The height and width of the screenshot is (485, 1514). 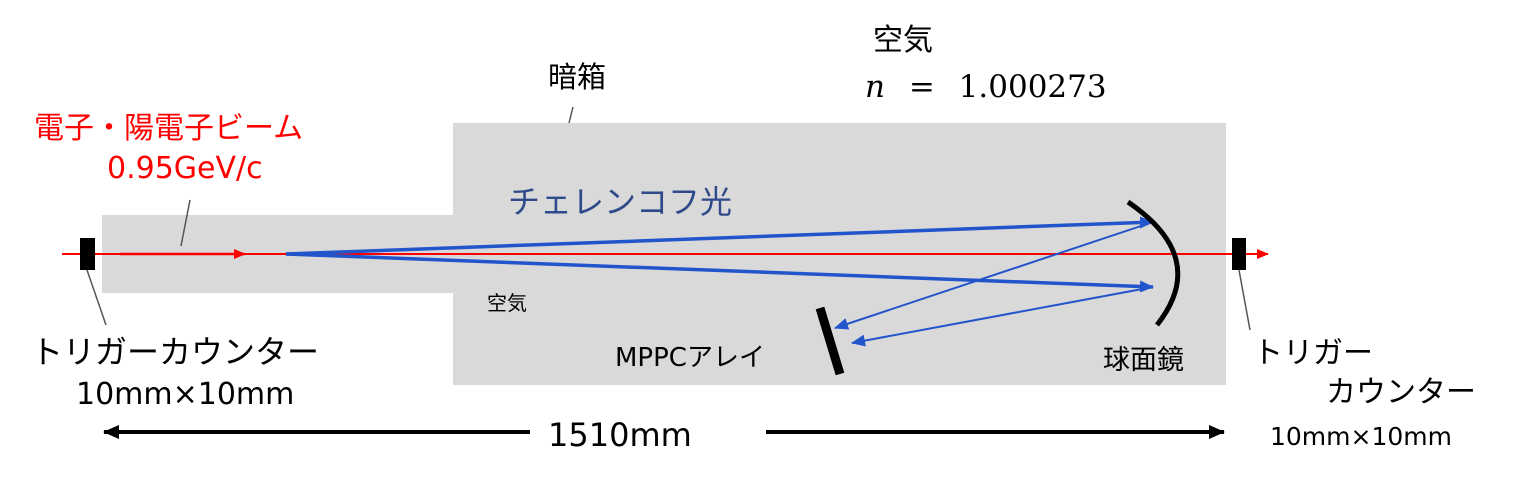 What do you see at coordinates (875, 87) in the screenshot?
I see `refractive-index-symbol: n` at bounding box center [875, 87].